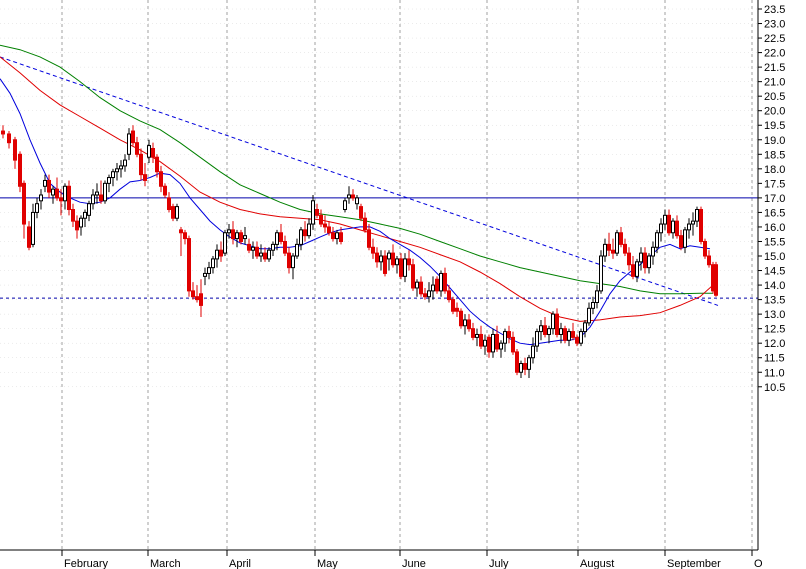 The image size is (806, 569). What do you see at coordinates (774, 170) in the screenshot?
I see `y-tick-label: 18.0` at bounding box center [774, 170].